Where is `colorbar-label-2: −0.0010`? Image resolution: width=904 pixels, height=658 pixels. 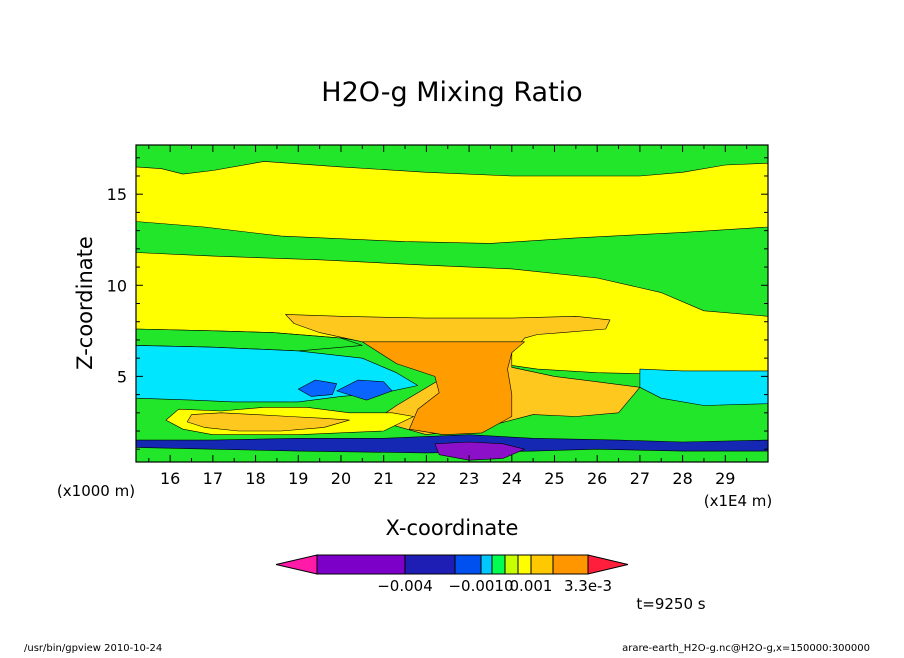 colorbar-label-2: −0.0010 is located at coordinates (480, 586).